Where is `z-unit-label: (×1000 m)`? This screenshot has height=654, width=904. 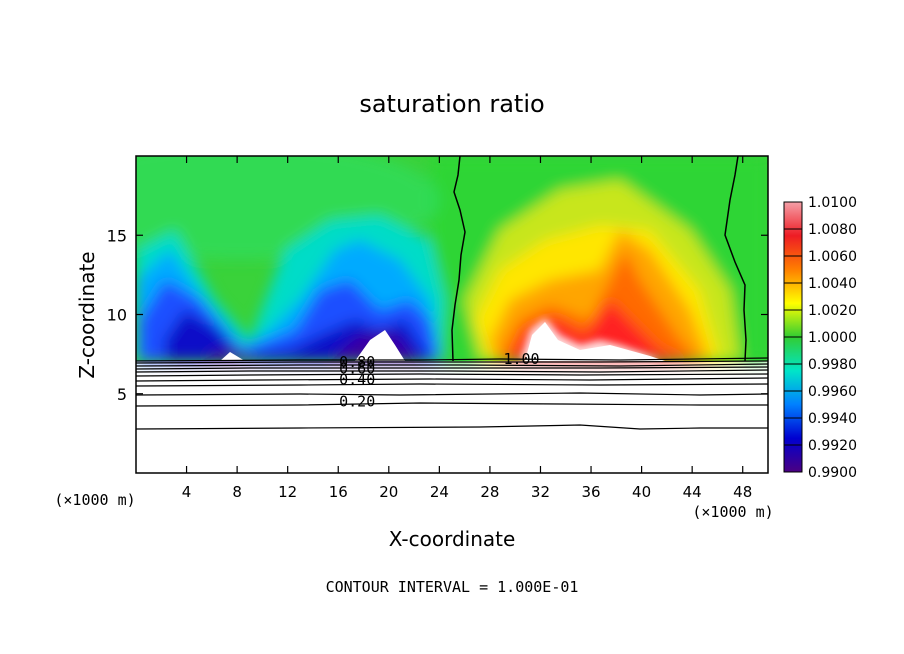
z-unit-label: (×1000 m) is located at coordinates (94, 500).